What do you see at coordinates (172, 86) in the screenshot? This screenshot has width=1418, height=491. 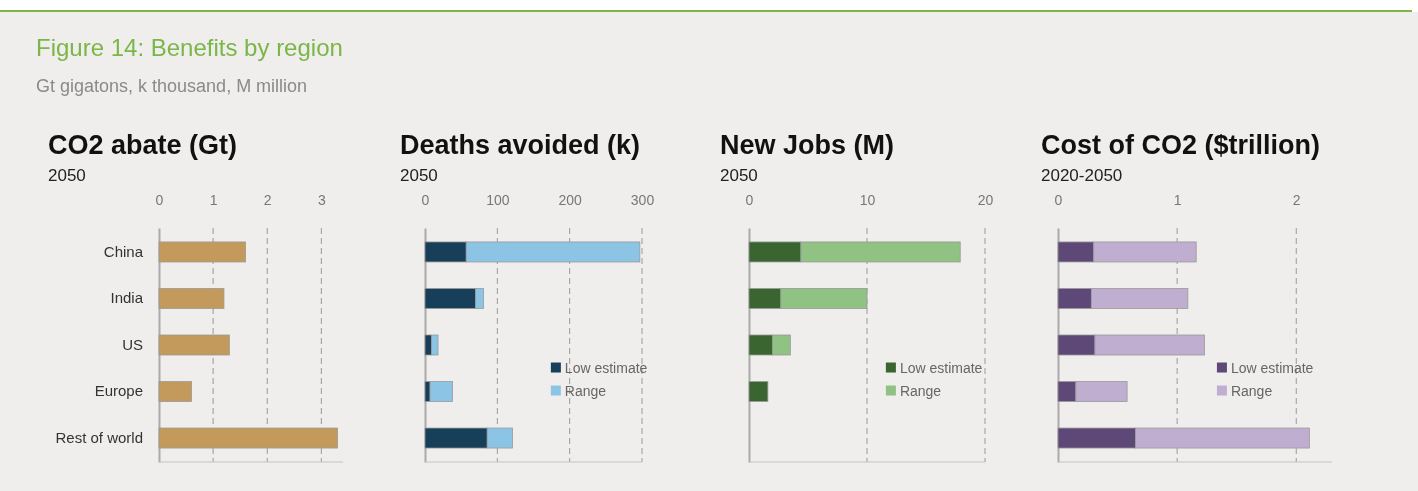 I see `text: Gt gigatons, k thousand, M million` at bounding box center [172, 86].